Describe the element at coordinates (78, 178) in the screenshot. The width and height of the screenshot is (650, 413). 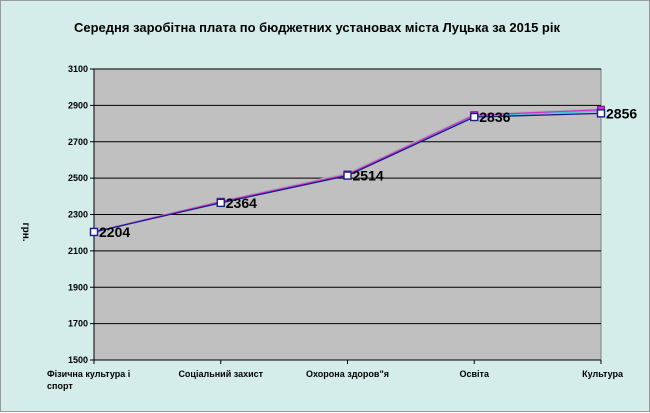
I see `y-tick-label-5: 2500` at that location.